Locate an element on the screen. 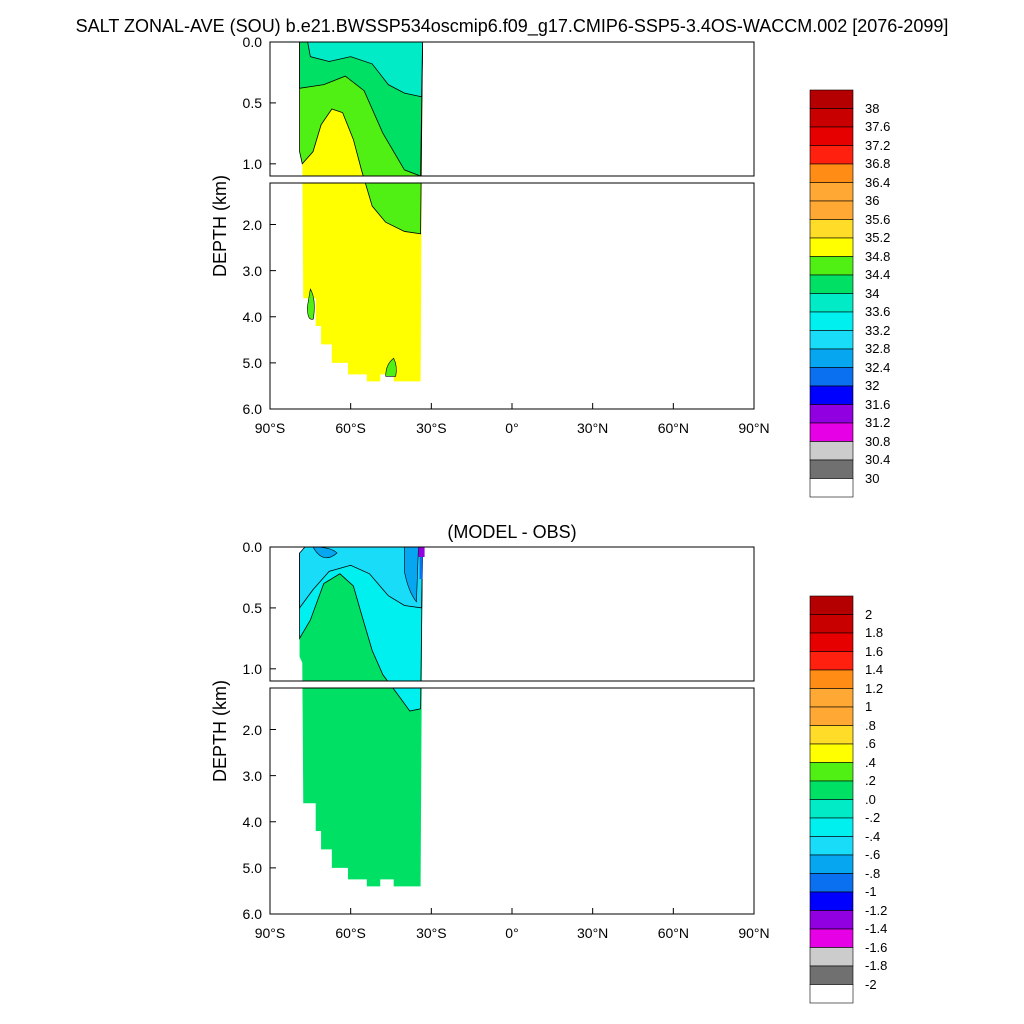 The width and height of the screenshot is (1024, 1024). y-tick-label: 2.0 is located at coordinates (252, 224).